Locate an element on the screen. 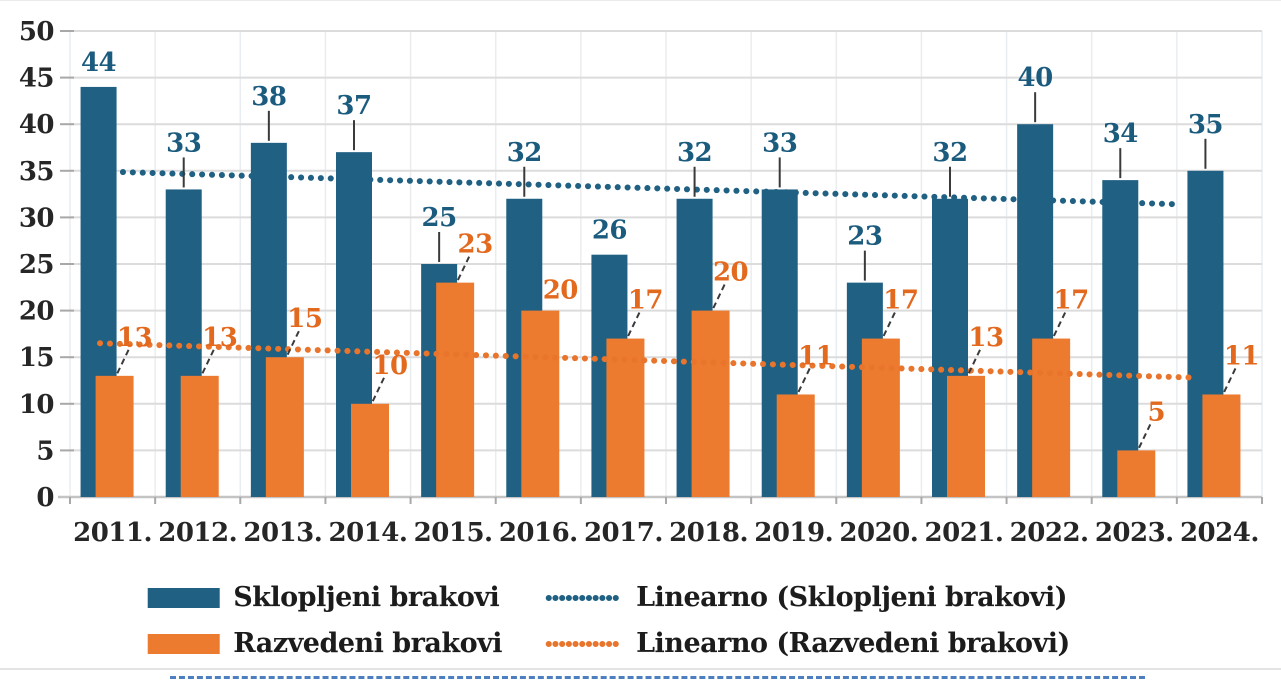  data-label-sklopljeni-2019.: 33 is located at coordinates (779, 143).